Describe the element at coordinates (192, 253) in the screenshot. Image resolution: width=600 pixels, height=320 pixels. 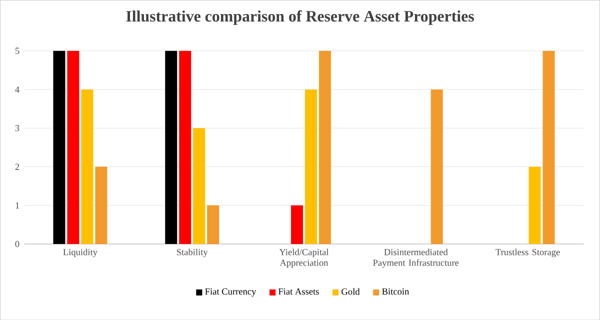
I see `x-tick-label: Stability` at that location.